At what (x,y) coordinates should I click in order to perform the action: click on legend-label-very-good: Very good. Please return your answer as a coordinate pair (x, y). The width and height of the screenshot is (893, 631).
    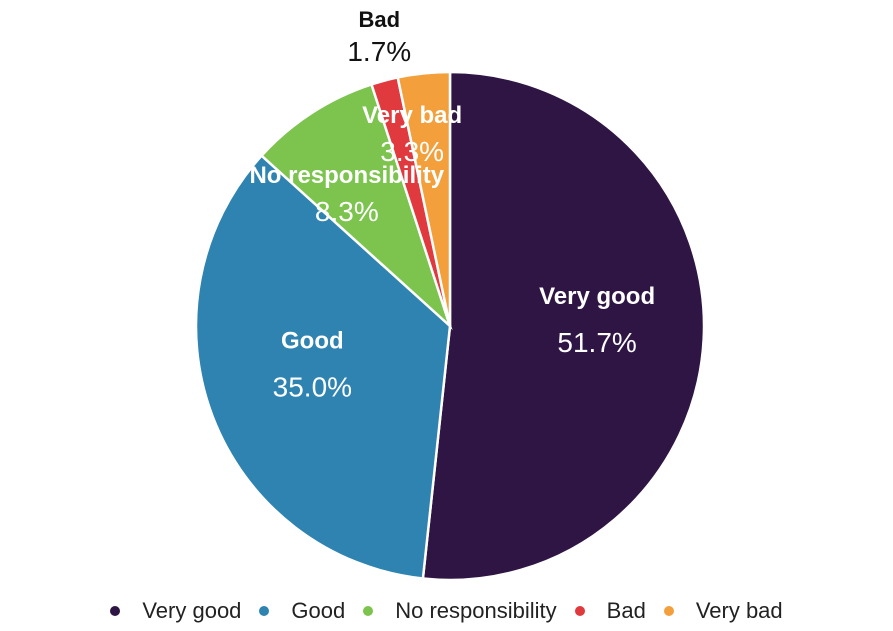
    Looking at the image, I should click on (192, 610).